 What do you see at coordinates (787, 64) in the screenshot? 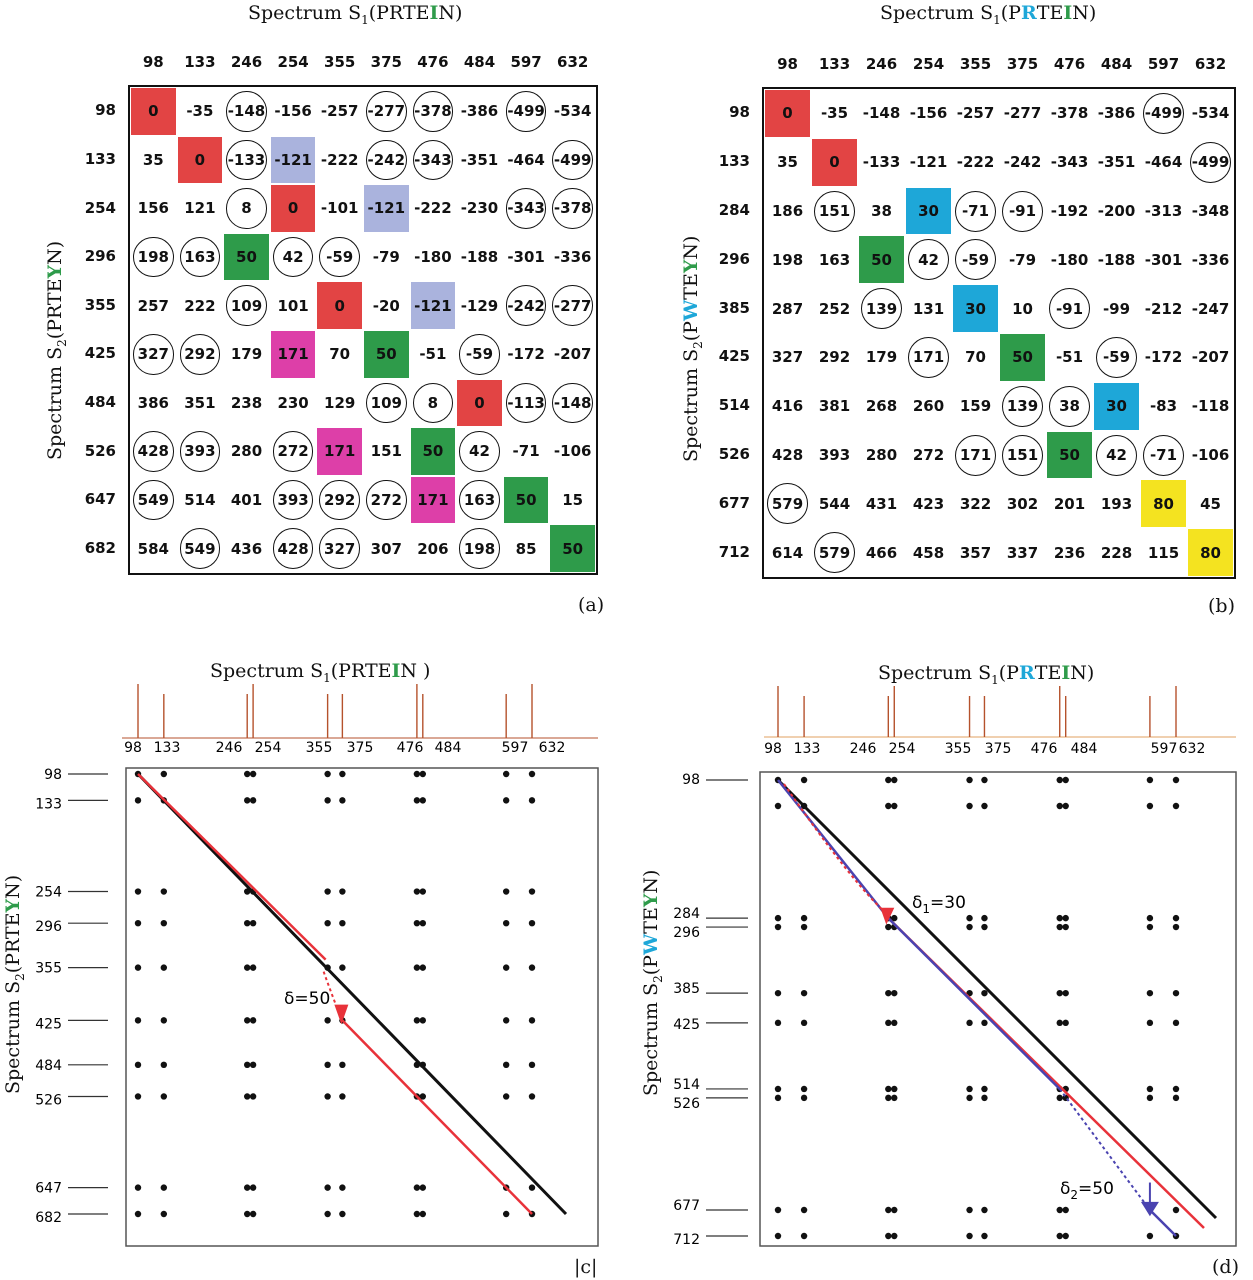
I see `column-header: 98` at bounding box center [787, 64].